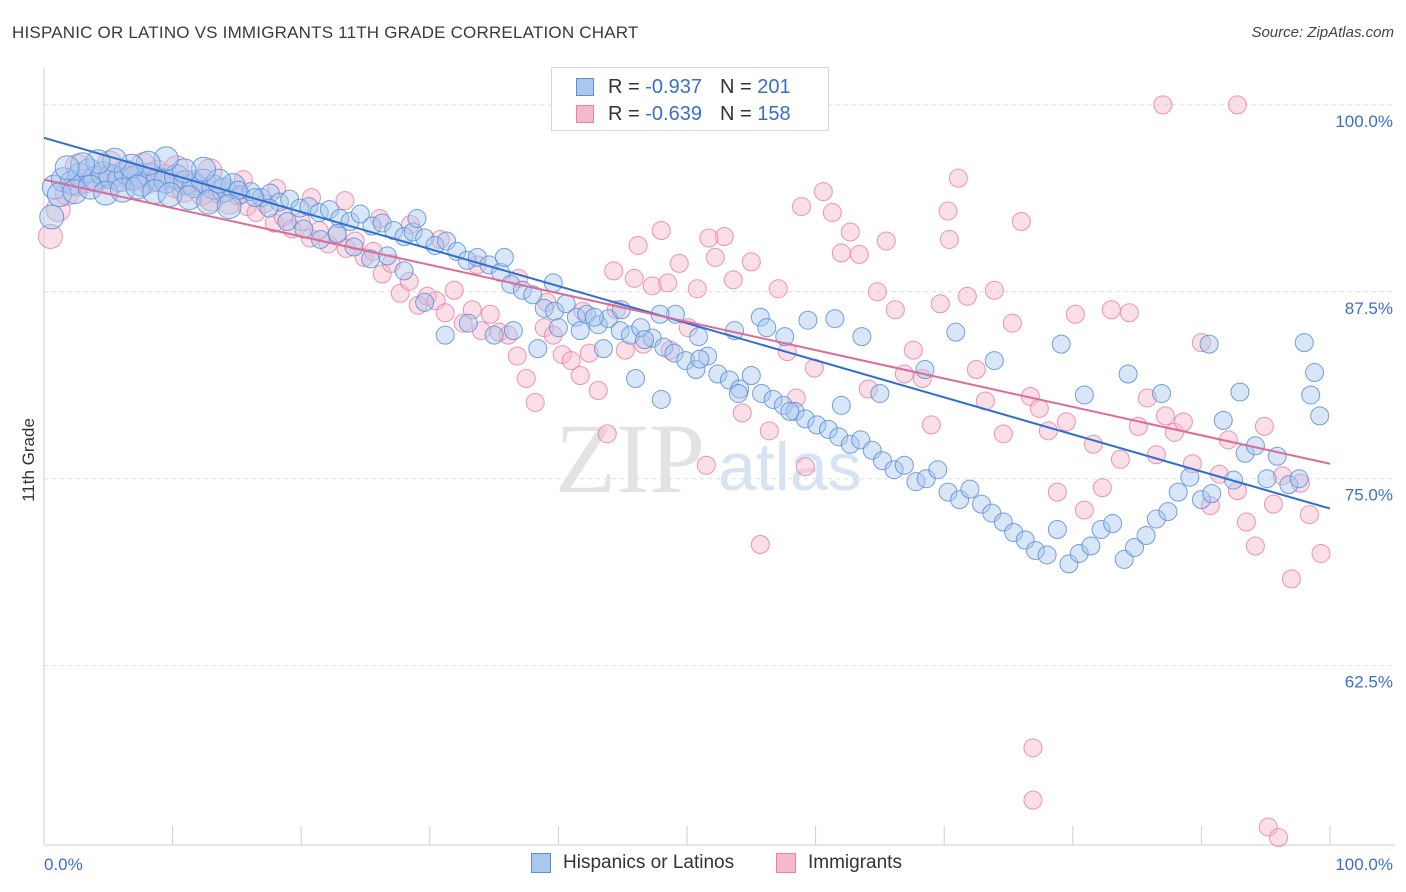 The width and height of the screenshot is (1406, 892). I want to click on pink-swatch, so click(786, 863).